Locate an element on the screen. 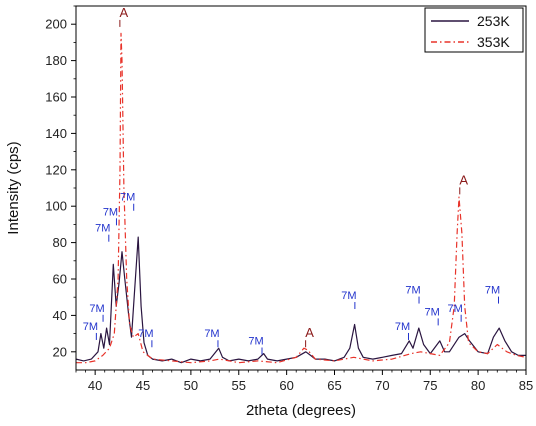 The width and height of the screenshot is (536, 426). x-tick-label-85: 85 is located at coordinates (526, 385).